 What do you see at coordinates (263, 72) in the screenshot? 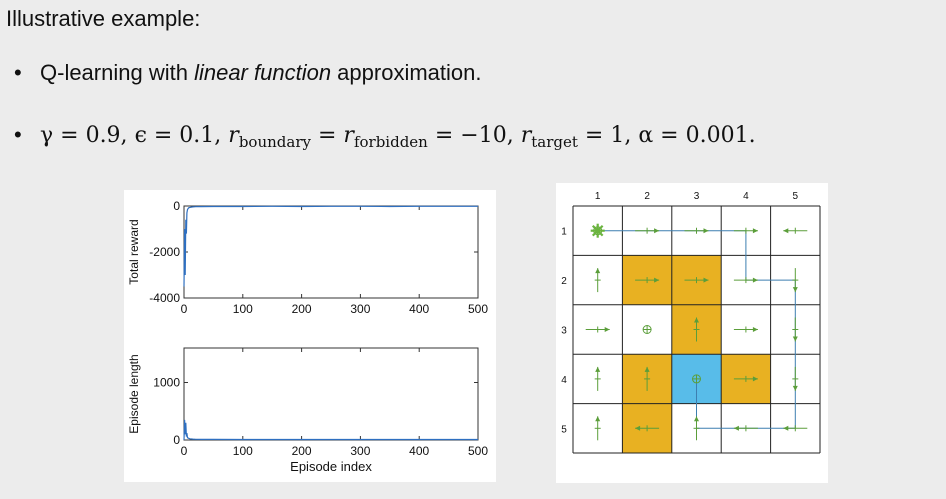
I see `bullet-method-em: linear function` at bounding box center [263, 72].